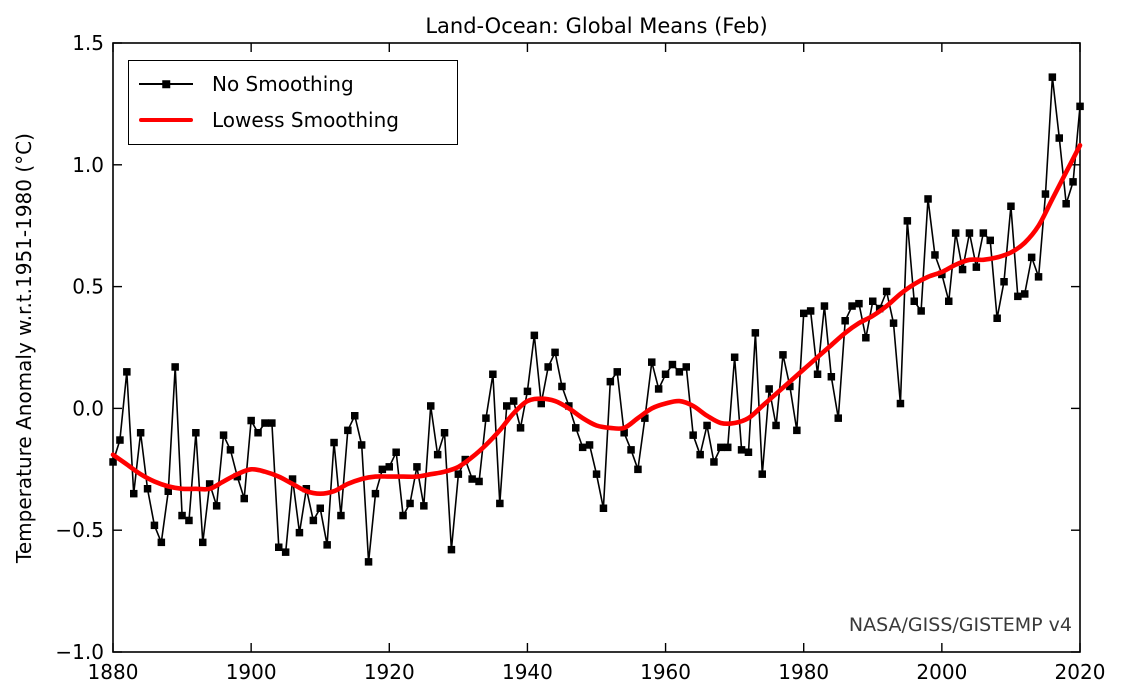 Image resolution: width=1130 pixels, height=700 pixels. What do you see at coordinates (1025, 294) in the screenshot?
I see `series-no-smoothing-marker-2012` at bounding box center [1025, 294].